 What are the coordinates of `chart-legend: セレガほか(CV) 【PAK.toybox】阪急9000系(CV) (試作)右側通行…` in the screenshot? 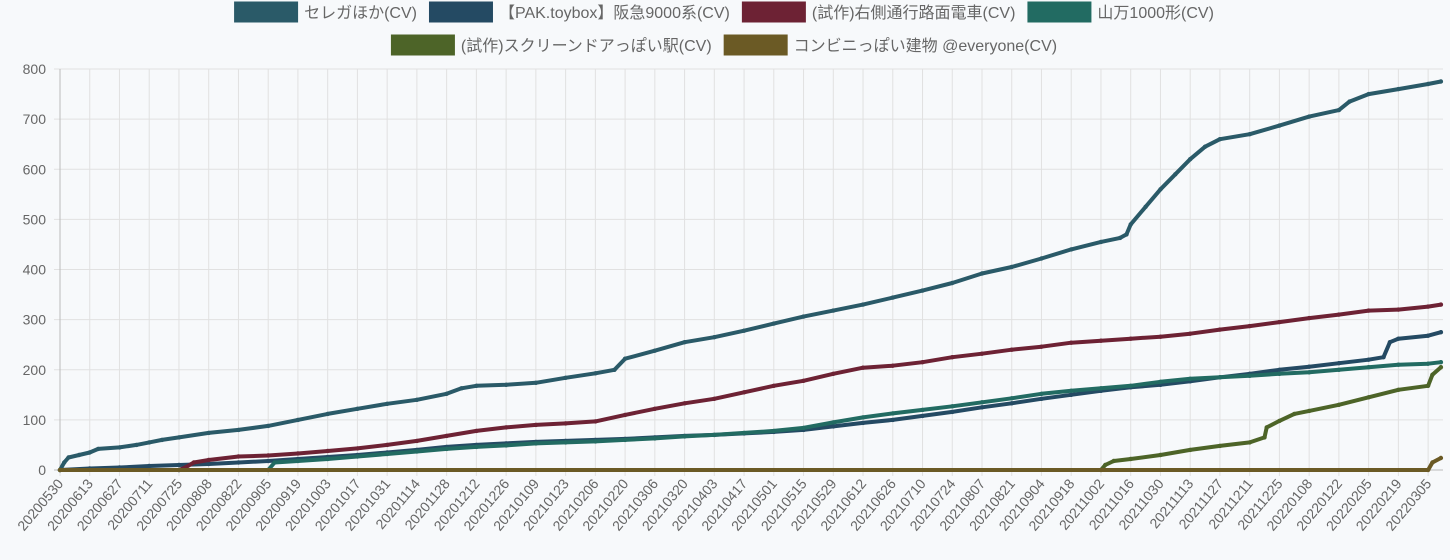 It's located at (724, 28).